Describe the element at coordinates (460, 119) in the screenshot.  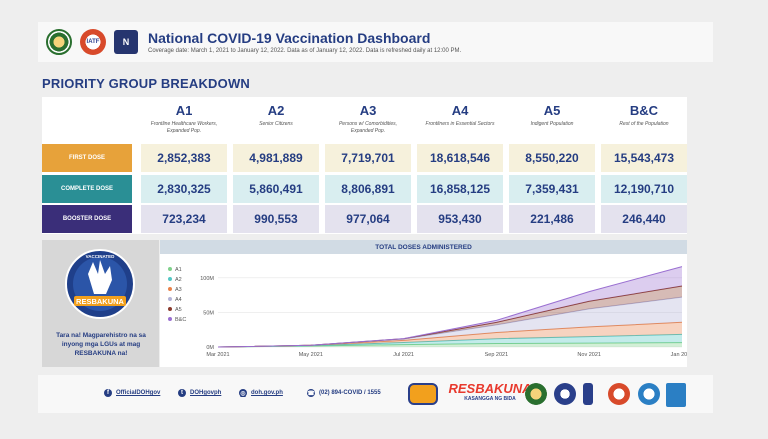
I see `group-header: A4 Frontliners in Essential Sectors` at that location.